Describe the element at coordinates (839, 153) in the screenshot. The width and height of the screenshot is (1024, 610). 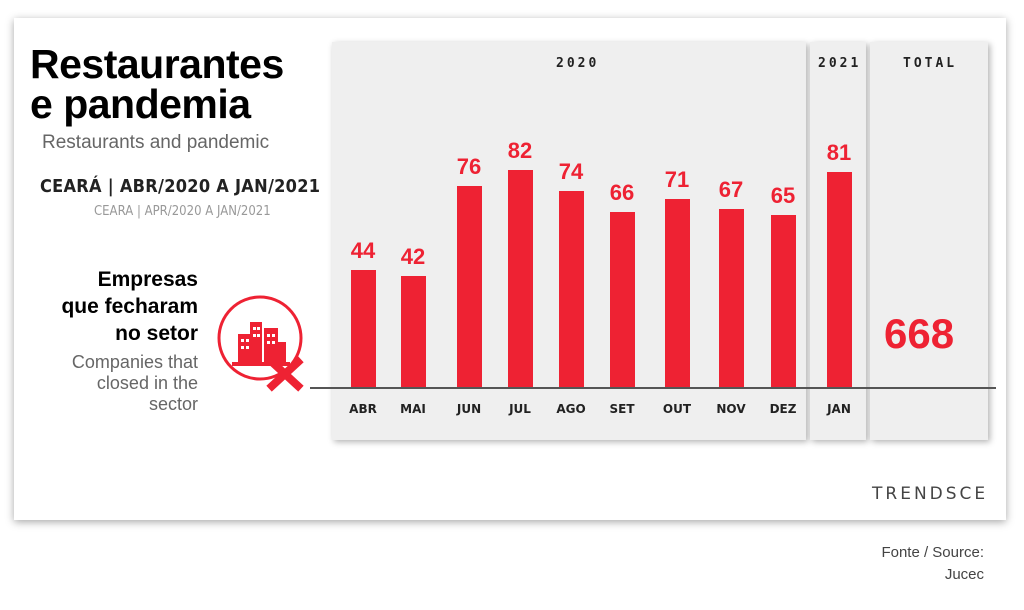
I see `data-label-jan: 81` at that location.